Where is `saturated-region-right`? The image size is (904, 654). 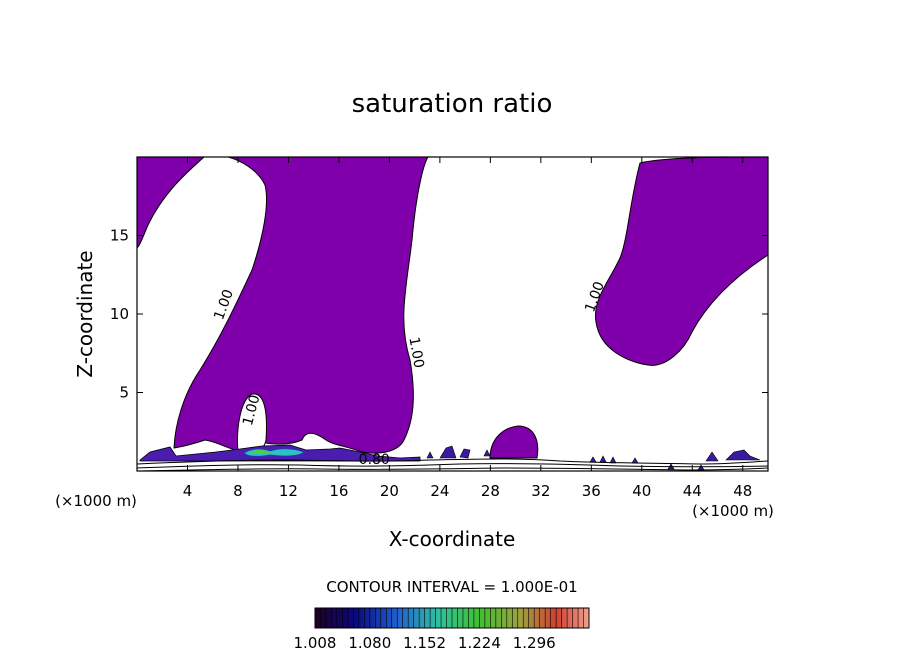 saturated-region-right is located at coordinates (681, 261).